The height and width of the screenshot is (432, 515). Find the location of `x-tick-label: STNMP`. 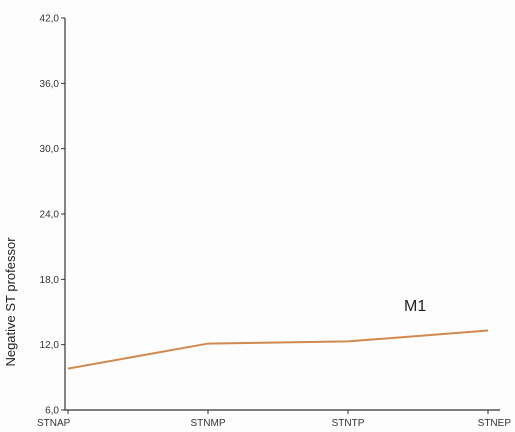

x-tick-label: STNMP is located at coordinates (208, 423).